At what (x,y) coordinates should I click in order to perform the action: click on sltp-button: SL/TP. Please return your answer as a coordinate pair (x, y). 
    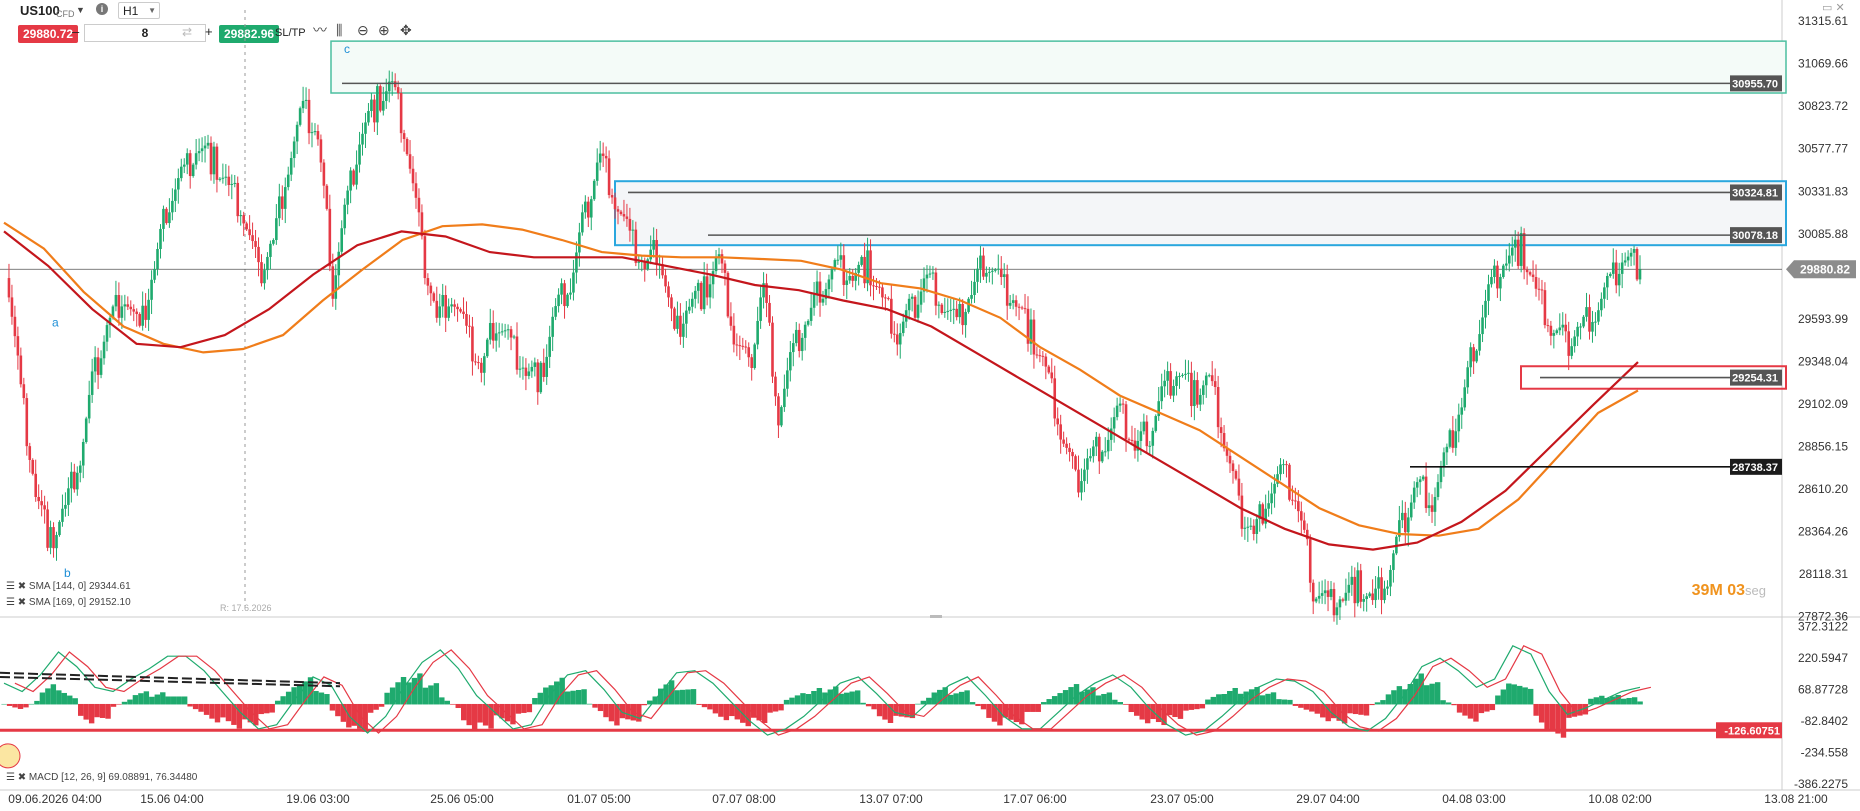
    Looking at the image, I should click on (290, 33).